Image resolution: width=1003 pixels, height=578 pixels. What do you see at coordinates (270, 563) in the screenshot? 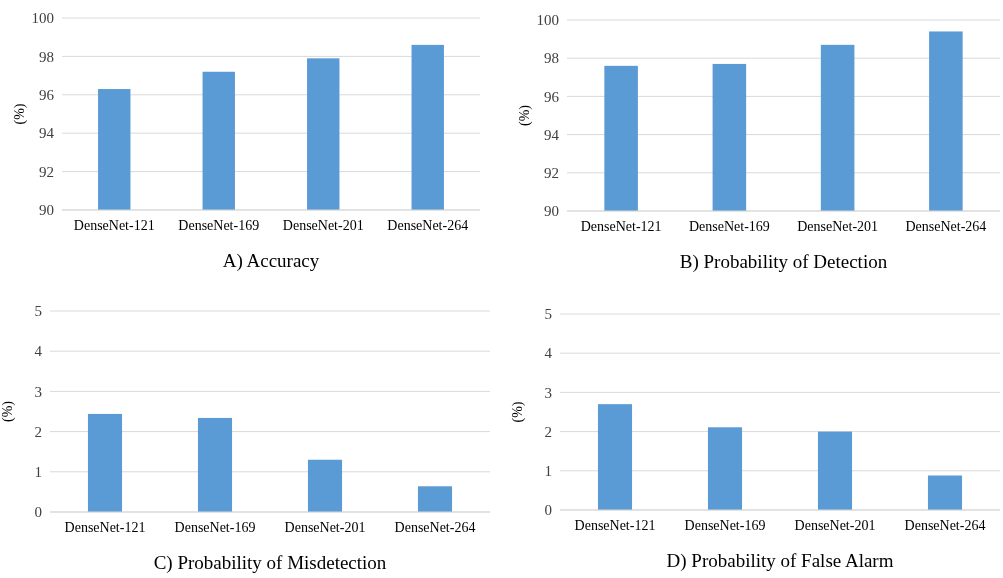
I see `text: C) Probability of Misdetection` at bounding box center [270, 563].